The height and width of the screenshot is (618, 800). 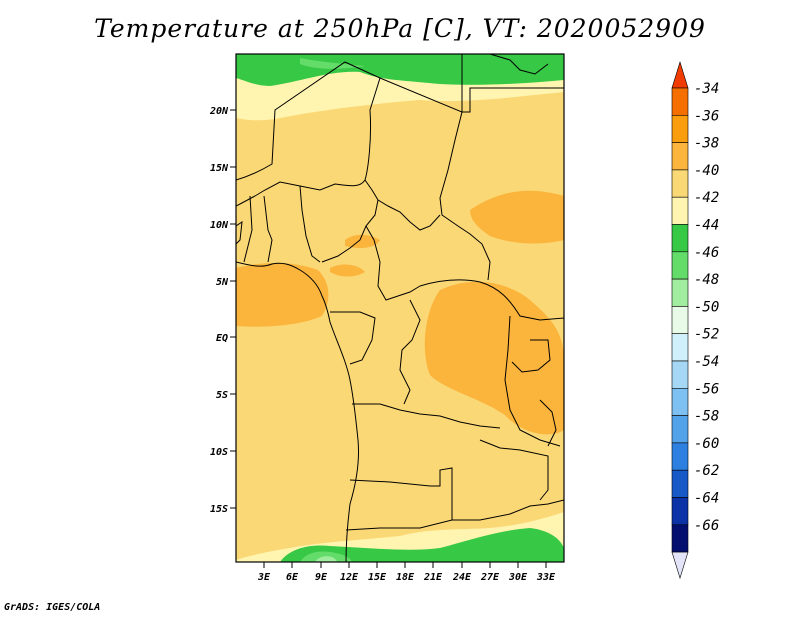 What do you see at coordinates (219, 310) in the screenshot?
I see `lat-tick-labels: 20N 15N 10N 5N EQ 5S 10S 15S` at bounding box center [219, 310].